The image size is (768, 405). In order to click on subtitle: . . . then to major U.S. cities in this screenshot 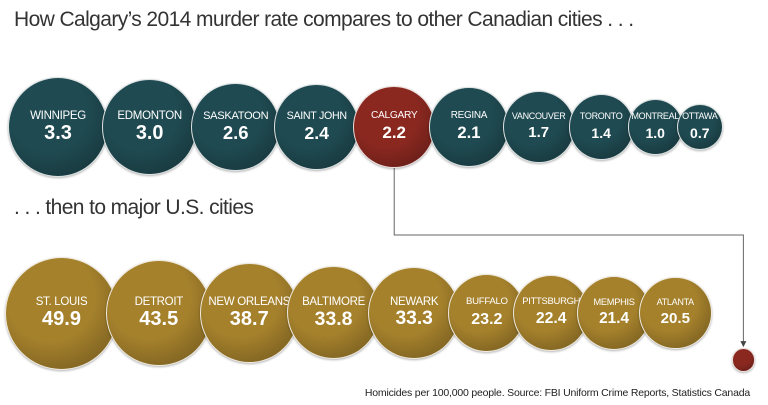, I will do `click(134, 207)`.